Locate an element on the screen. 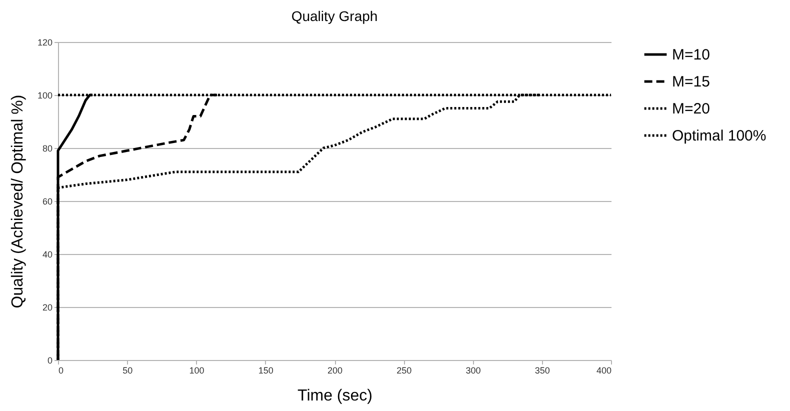 Image resolution: width=790 pixels, height=411 pixels. x-tick-label: 400 is located at coordinates (604, 371).